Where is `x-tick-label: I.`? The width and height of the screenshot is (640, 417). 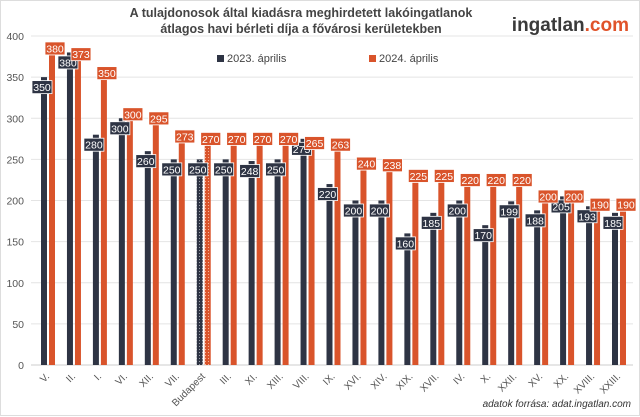 x-tick-label: I. is located at coordinates (98, 377).